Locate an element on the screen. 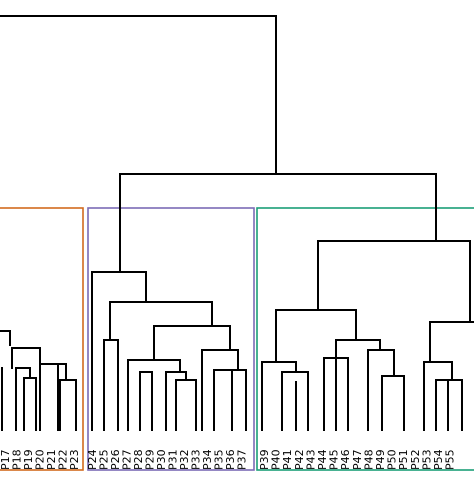 The height and width of the screenshot is (479, 474). leaf-label: P31 is located at coordinates (173, 459).